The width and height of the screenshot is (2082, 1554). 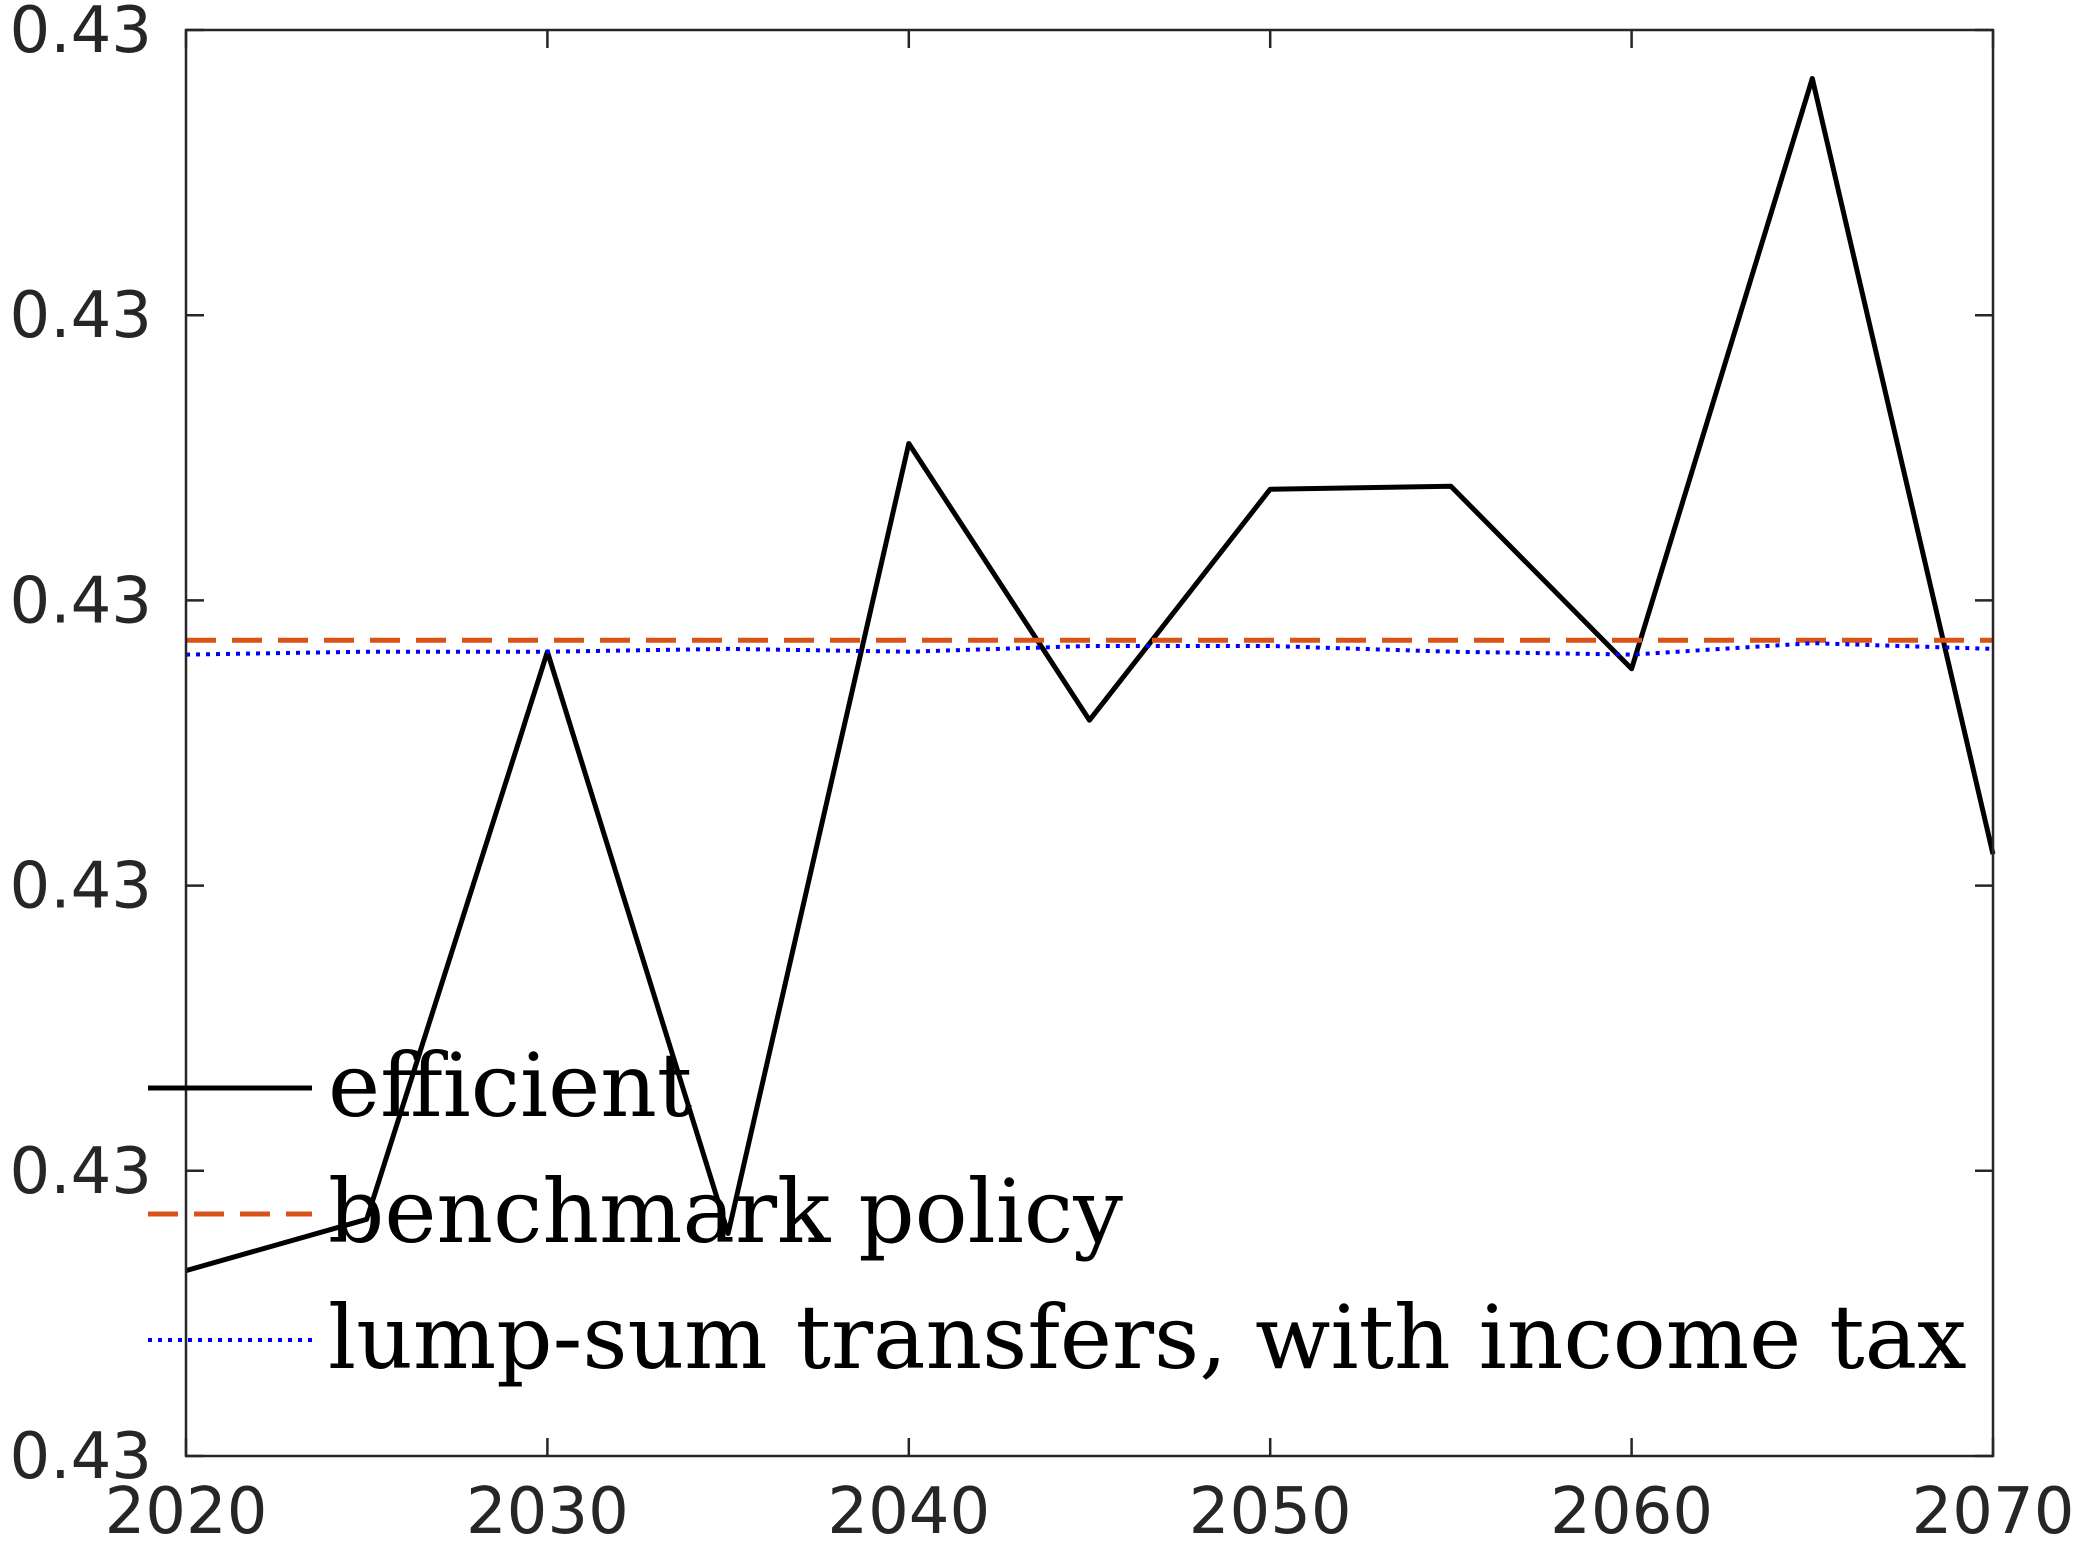 I want to click on legend-label: efficient, so click(x=510, y=1085).